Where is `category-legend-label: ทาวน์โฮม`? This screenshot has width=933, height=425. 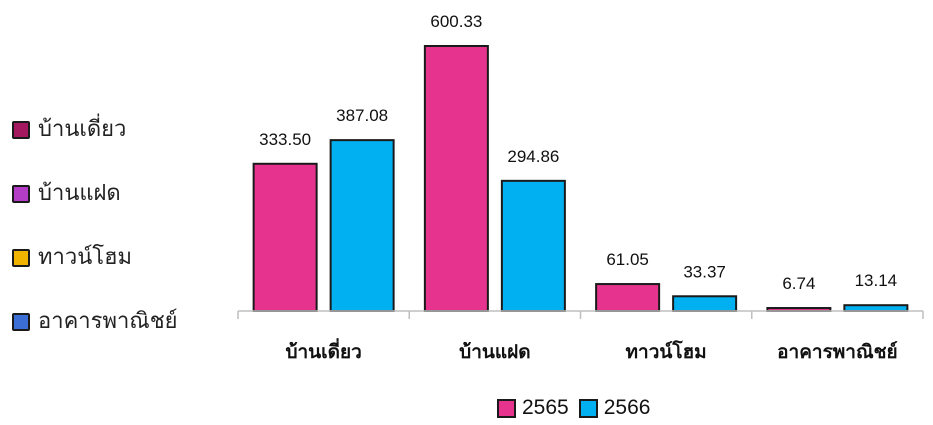 category-legend-label: ทาวน์โฮม is located at coordinates (85, 257).